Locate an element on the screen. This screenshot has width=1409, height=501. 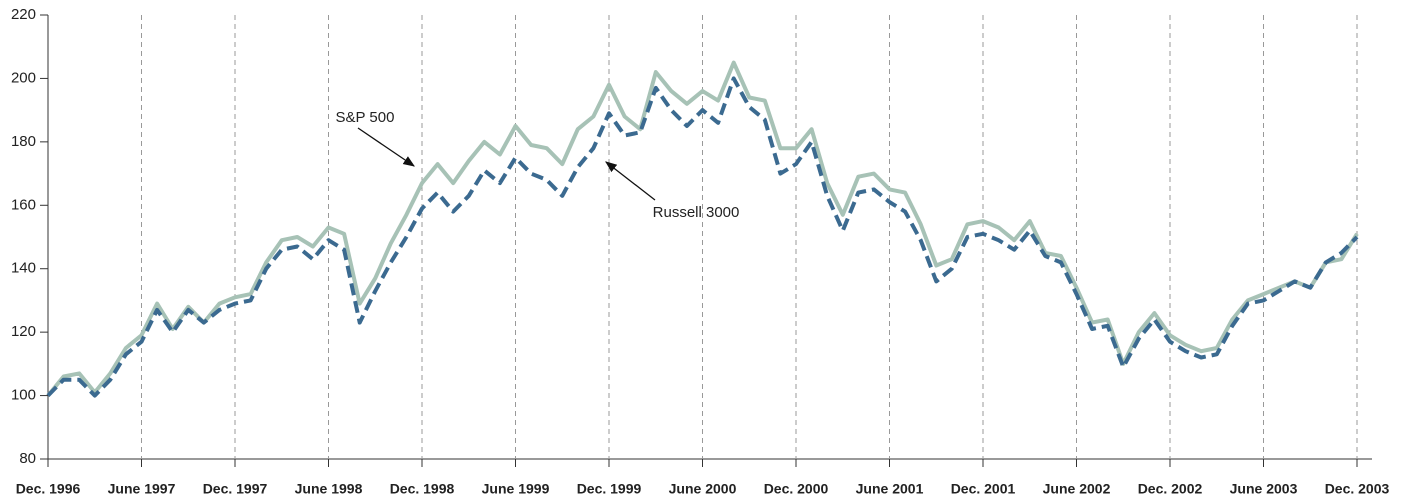
x-tick-label: June 2003 is located at coordinates (1264, 489).